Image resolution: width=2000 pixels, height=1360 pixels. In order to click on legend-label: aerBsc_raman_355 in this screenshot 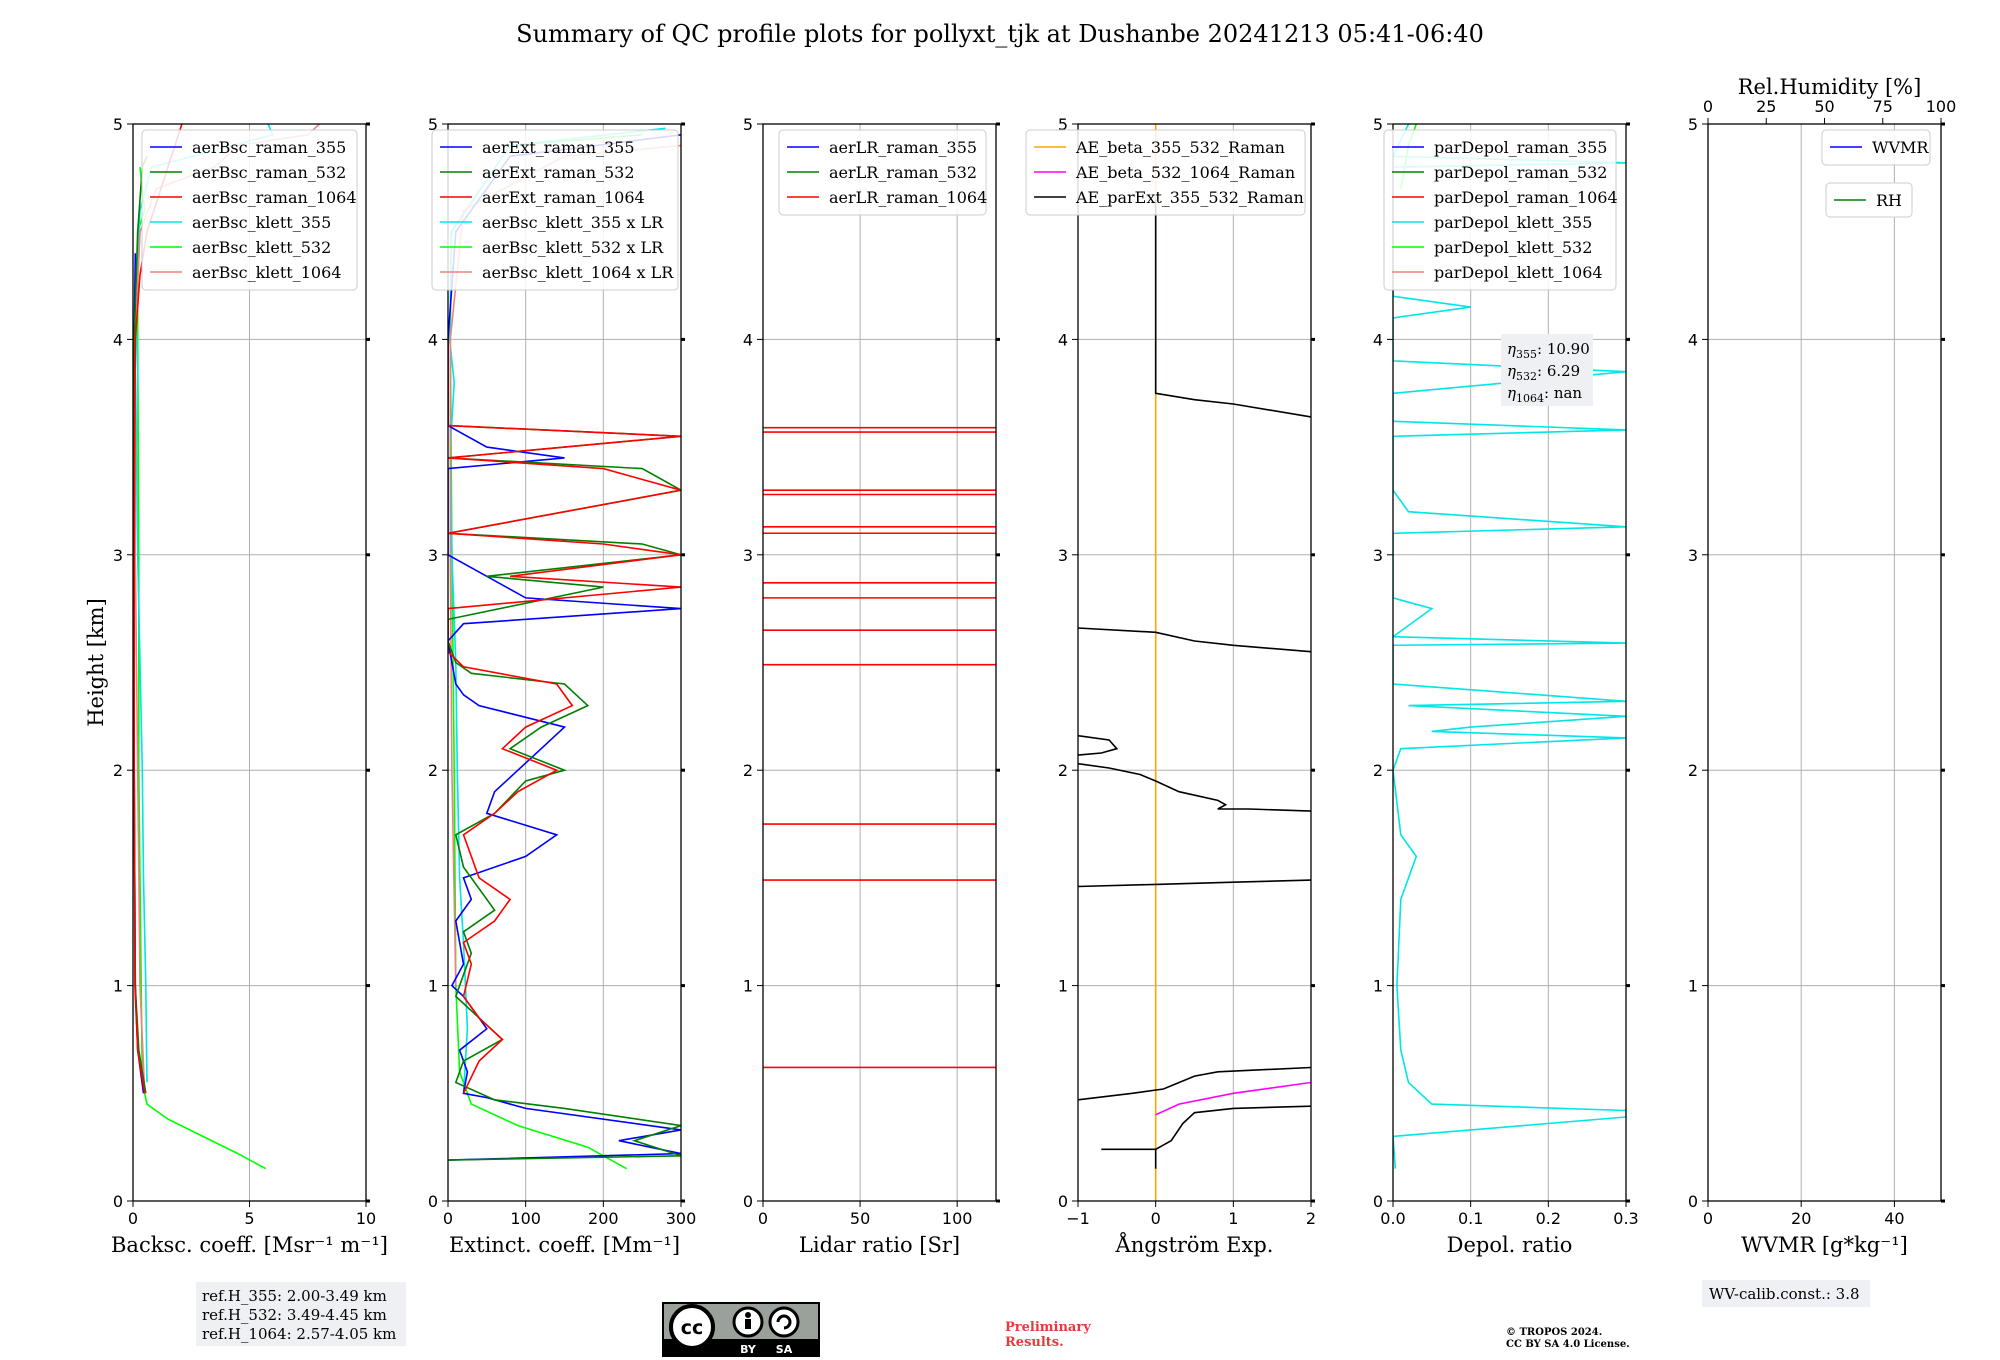, I will do `click(269, 147)`.